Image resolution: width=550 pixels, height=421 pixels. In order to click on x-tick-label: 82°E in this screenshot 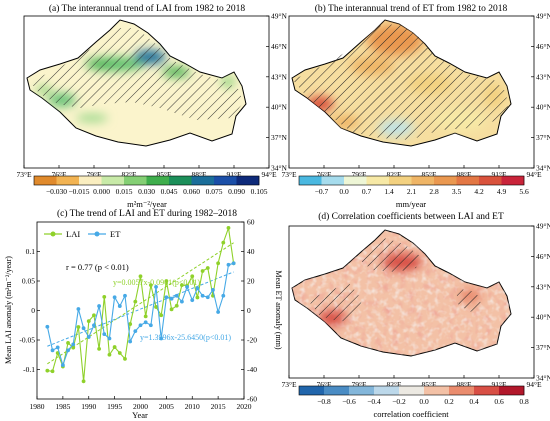, I will do `click(393, 174)`.